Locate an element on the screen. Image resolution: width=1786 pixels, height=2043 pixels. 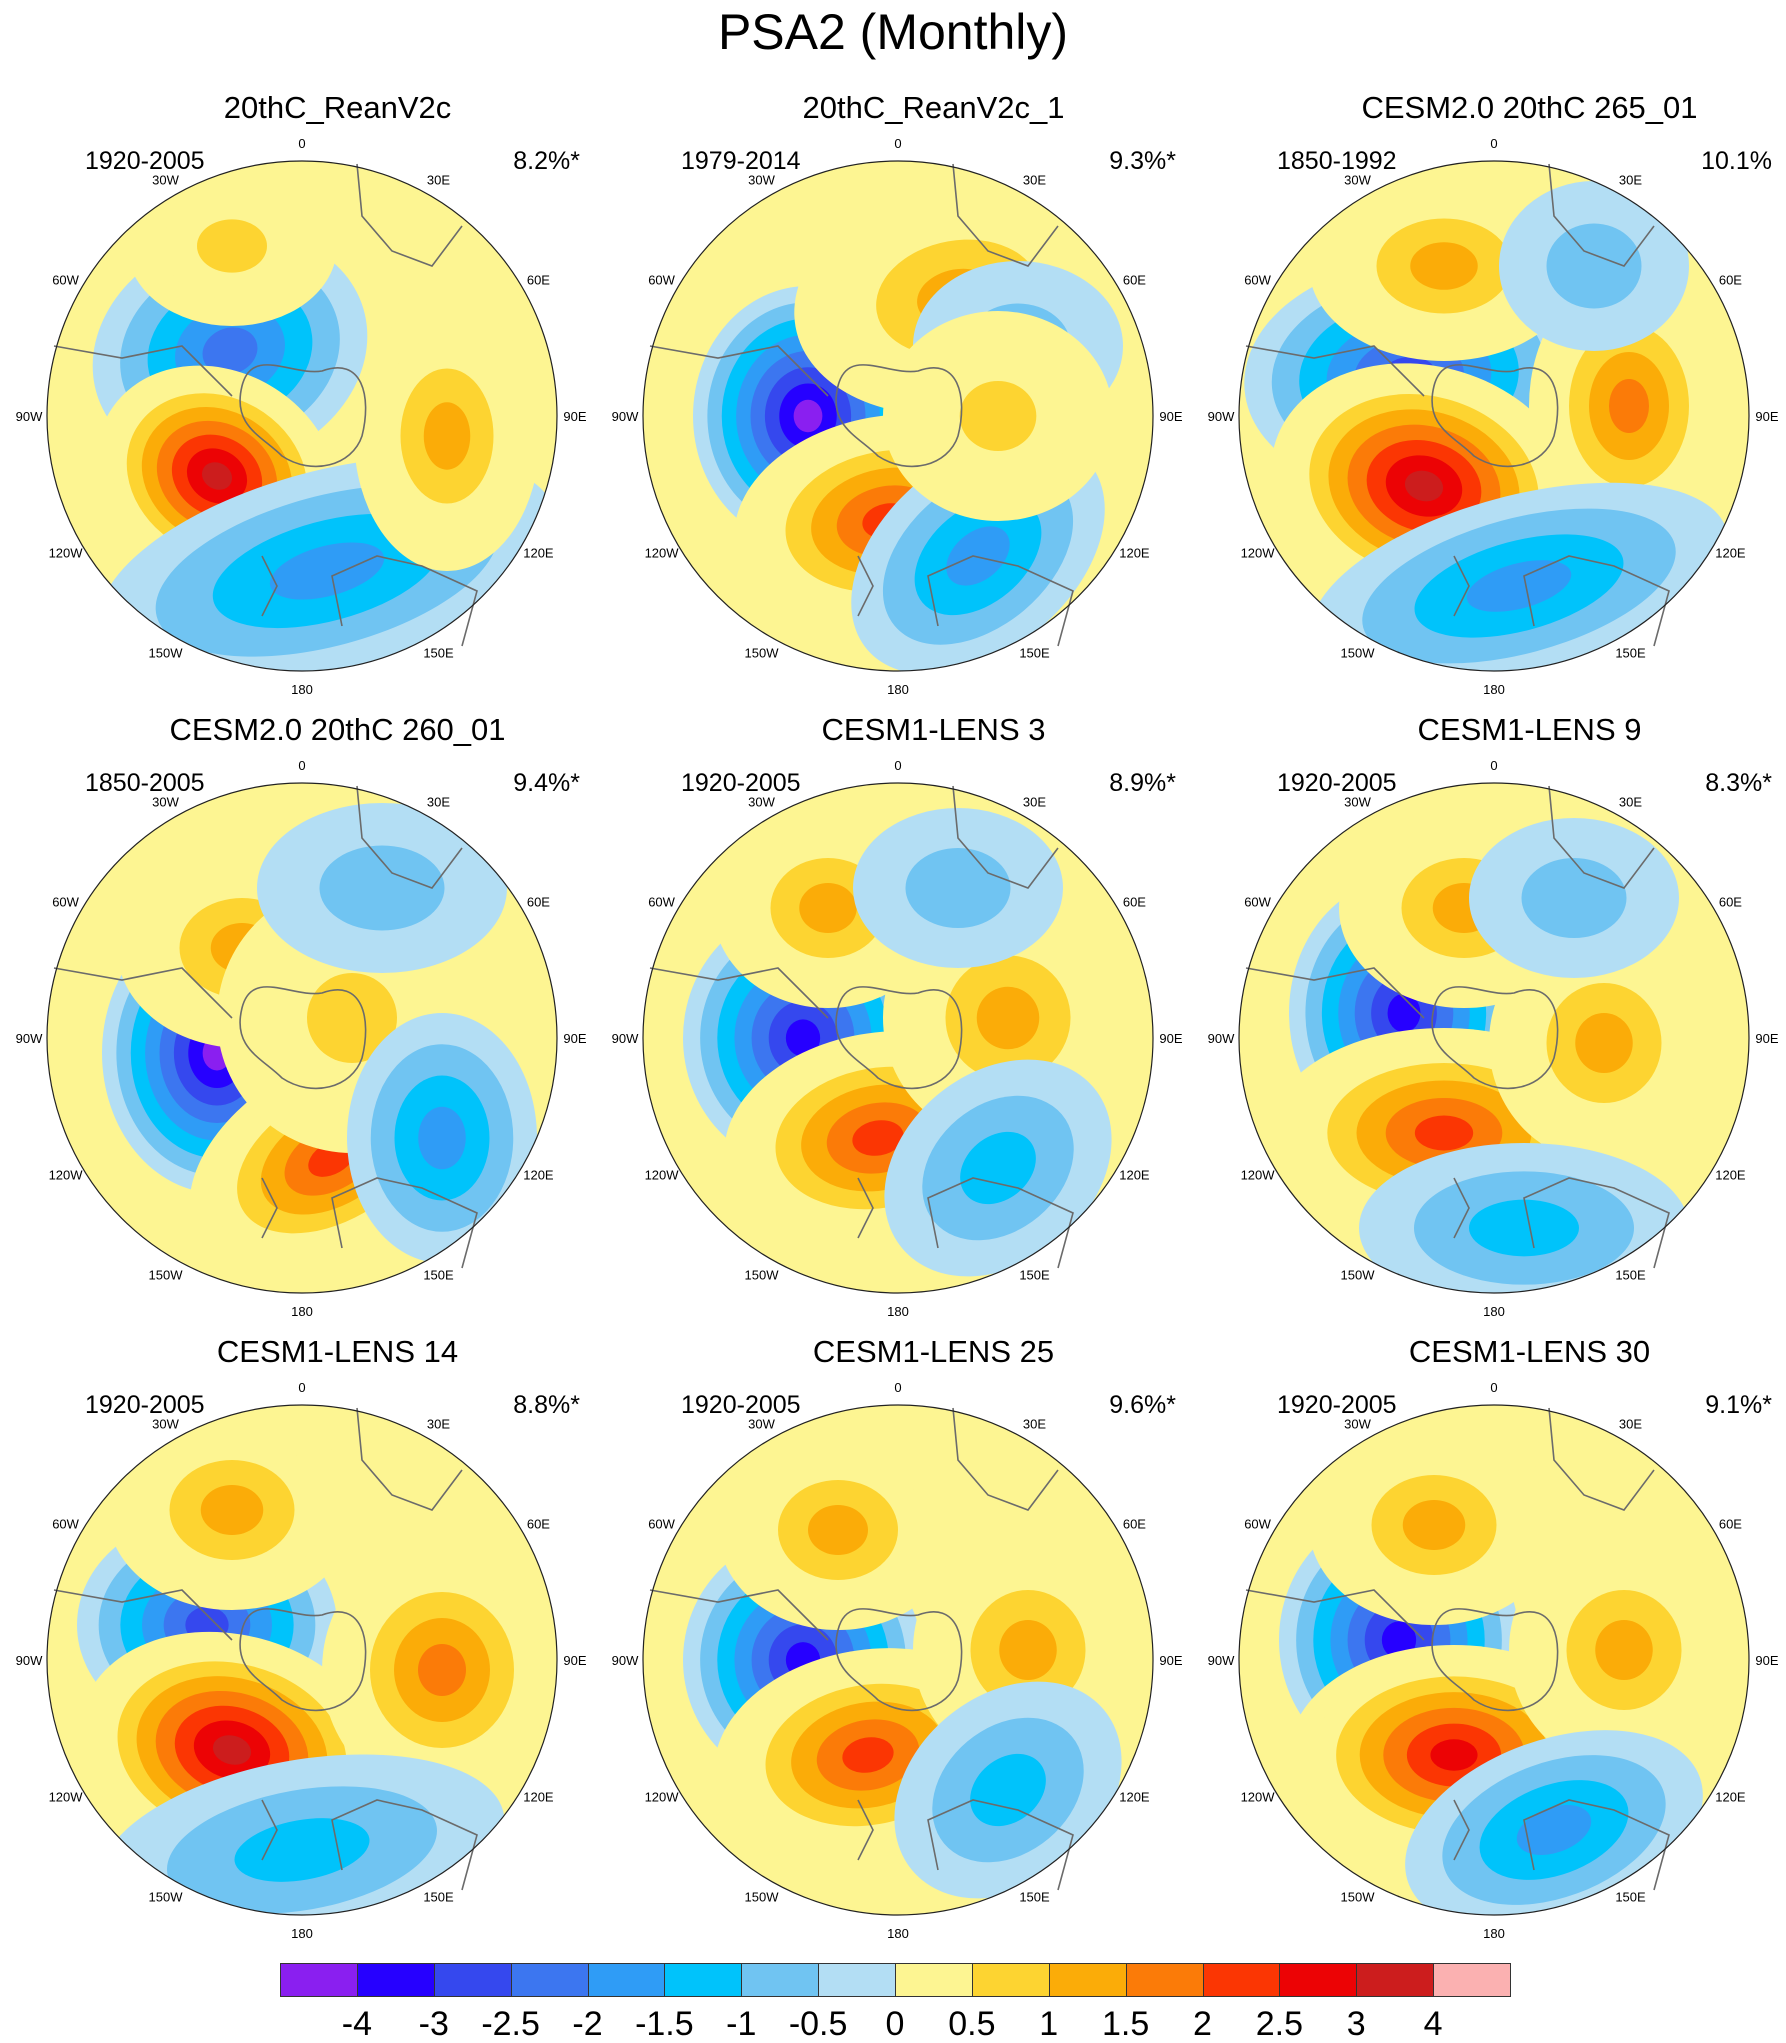
panel-title: CESM1-LENS 25 is located at coordinates (933, 1351).